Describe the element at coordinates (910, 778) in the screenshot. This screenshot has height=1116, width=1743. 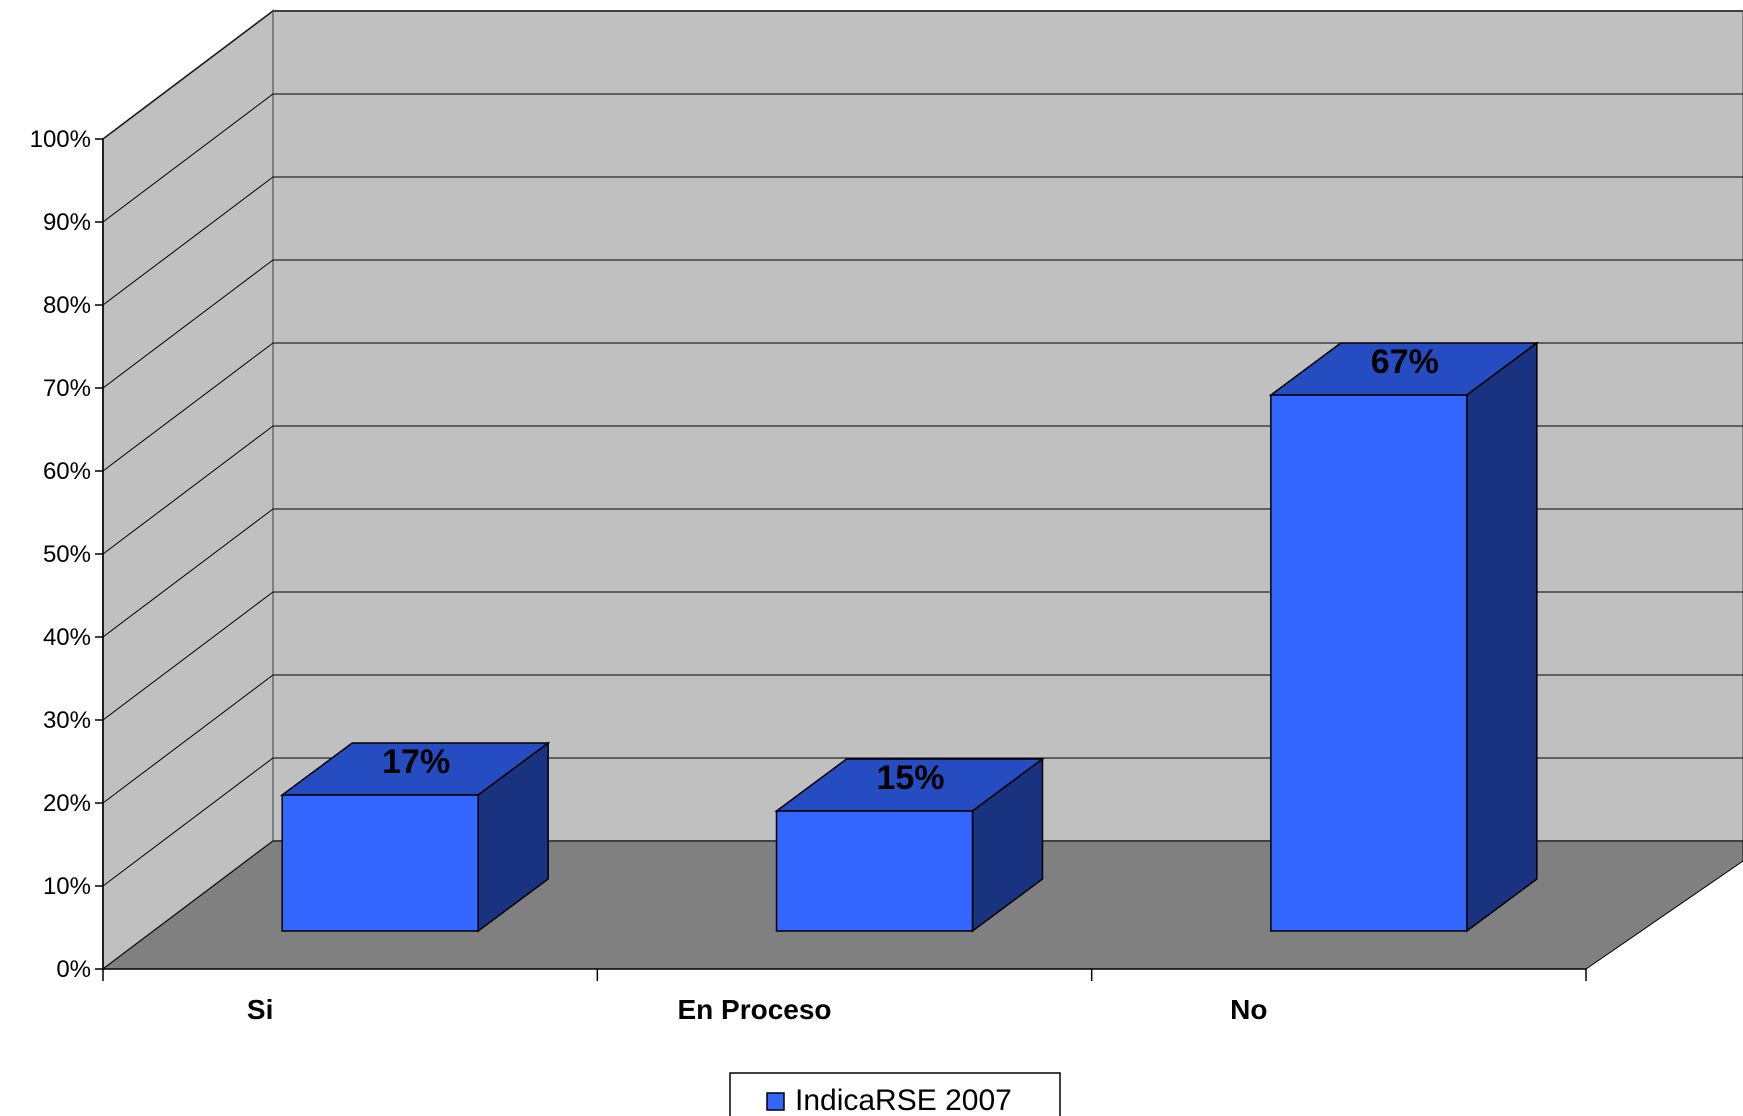
I see `data-label: 15%` at that location.